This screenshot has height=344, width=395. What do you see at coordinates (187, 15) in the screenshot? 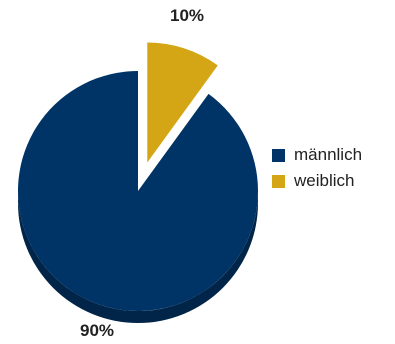
I see `data-label-weiblich: 10%` at bounding box center [187, 15].